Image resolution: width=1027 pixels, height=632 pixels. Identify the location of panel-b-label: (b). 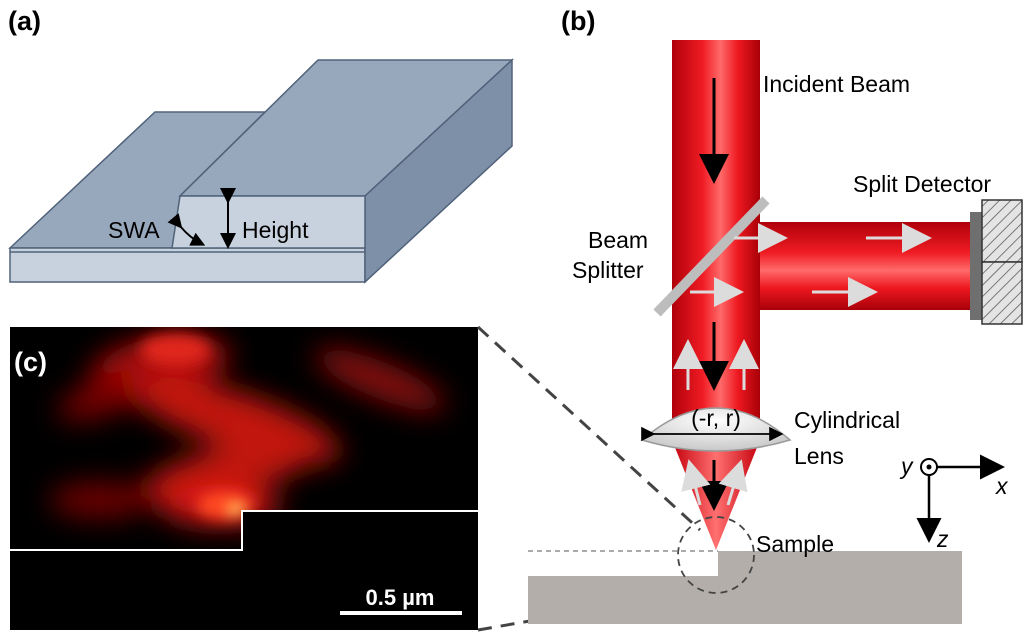
(578, 21).